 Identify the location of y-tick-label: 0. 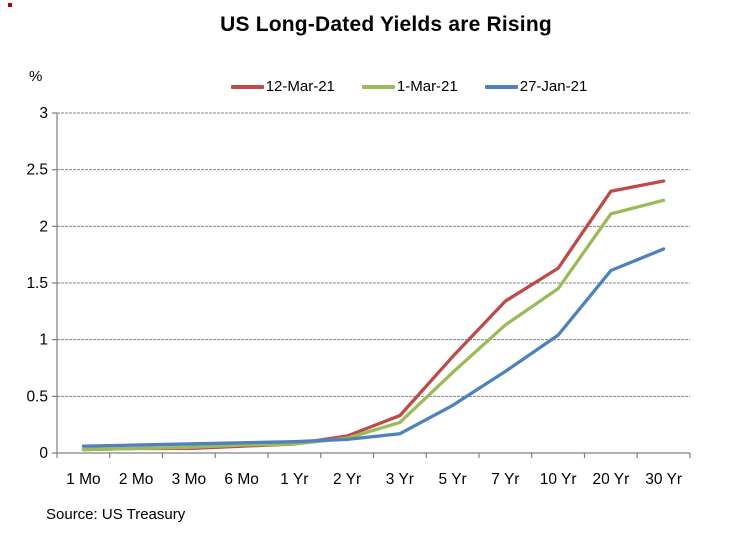
(43, 453).